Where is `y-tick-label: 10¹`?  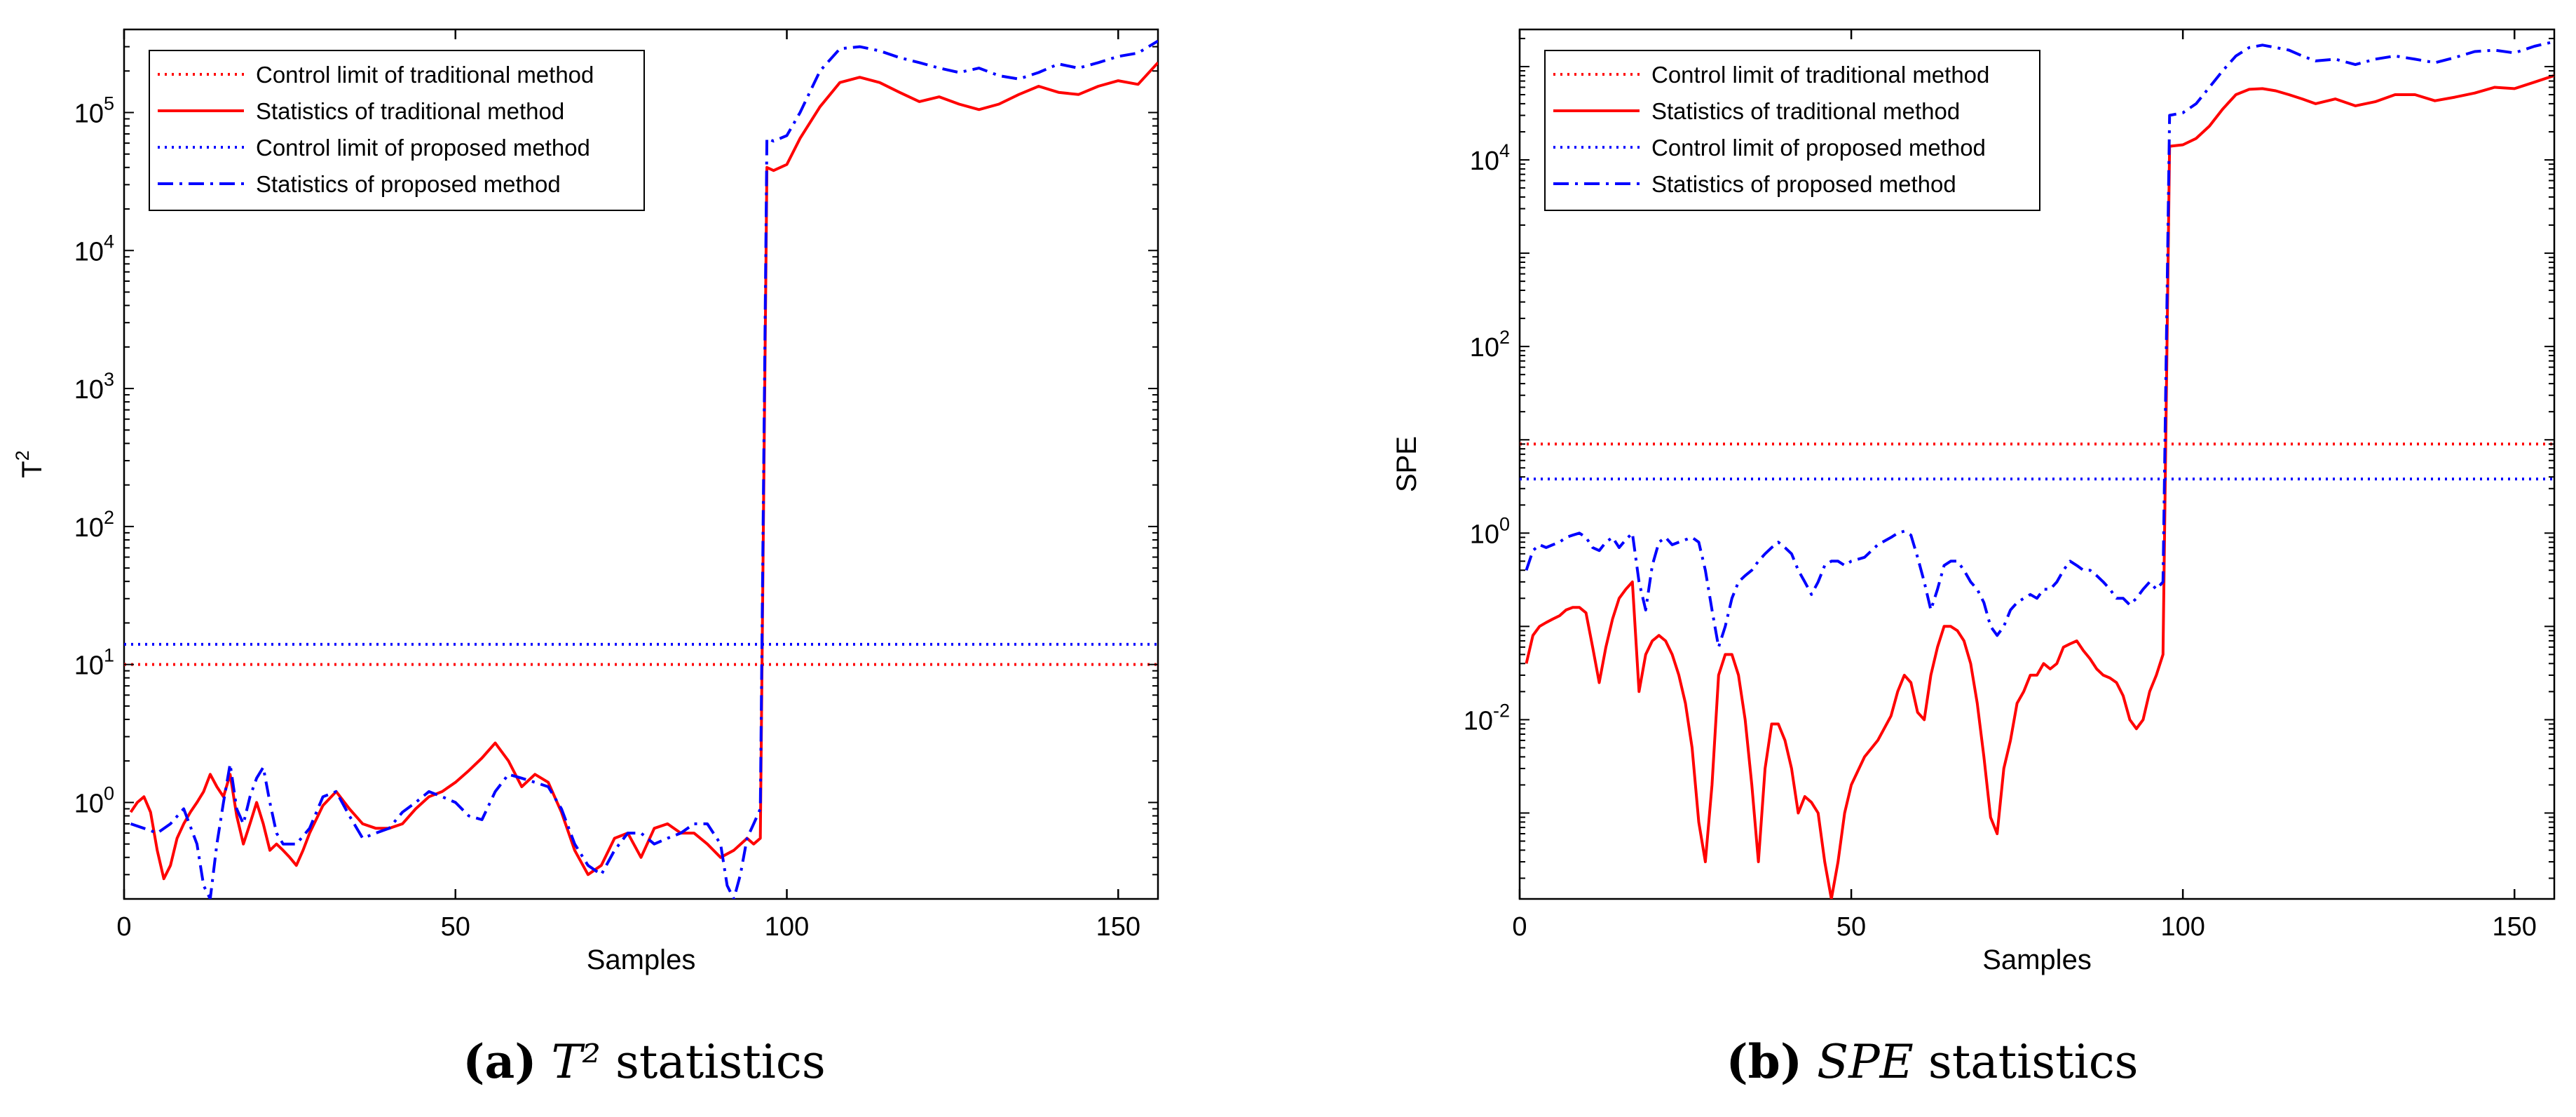
y-tick-label: 10¹ is located at coordinates (94, 663).